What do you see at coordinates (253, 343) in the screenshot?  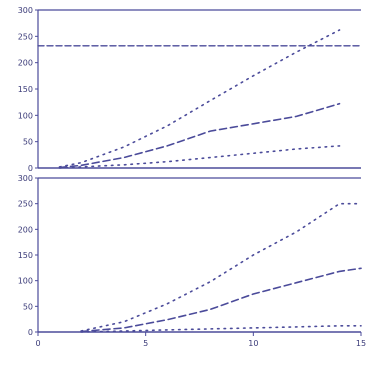 I see `x-tick-label: 10` at bounding box center [253, 343].